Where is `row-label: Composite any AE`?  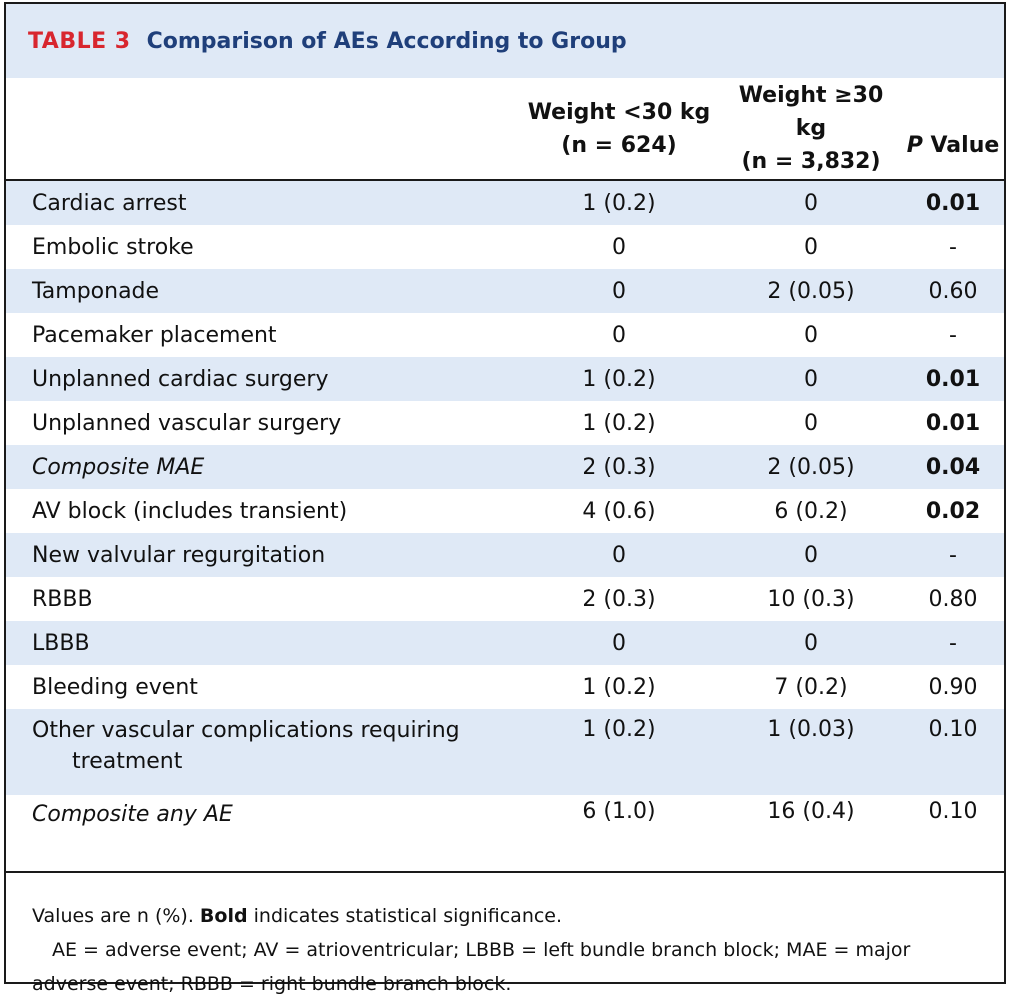 row-label: Composite any AE is located at coordinates (132, 814).